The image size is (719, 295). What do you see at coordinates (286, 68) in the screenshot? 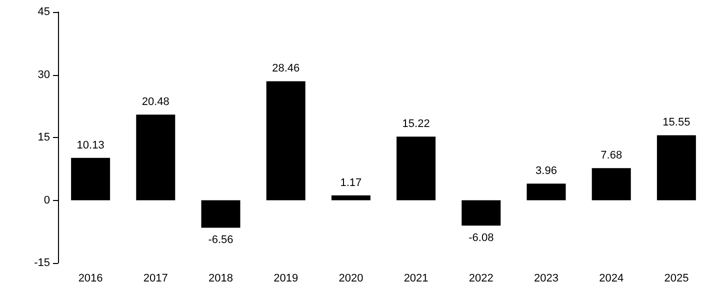
I see `data-label: 28.46` at bounding box center [286, 68].